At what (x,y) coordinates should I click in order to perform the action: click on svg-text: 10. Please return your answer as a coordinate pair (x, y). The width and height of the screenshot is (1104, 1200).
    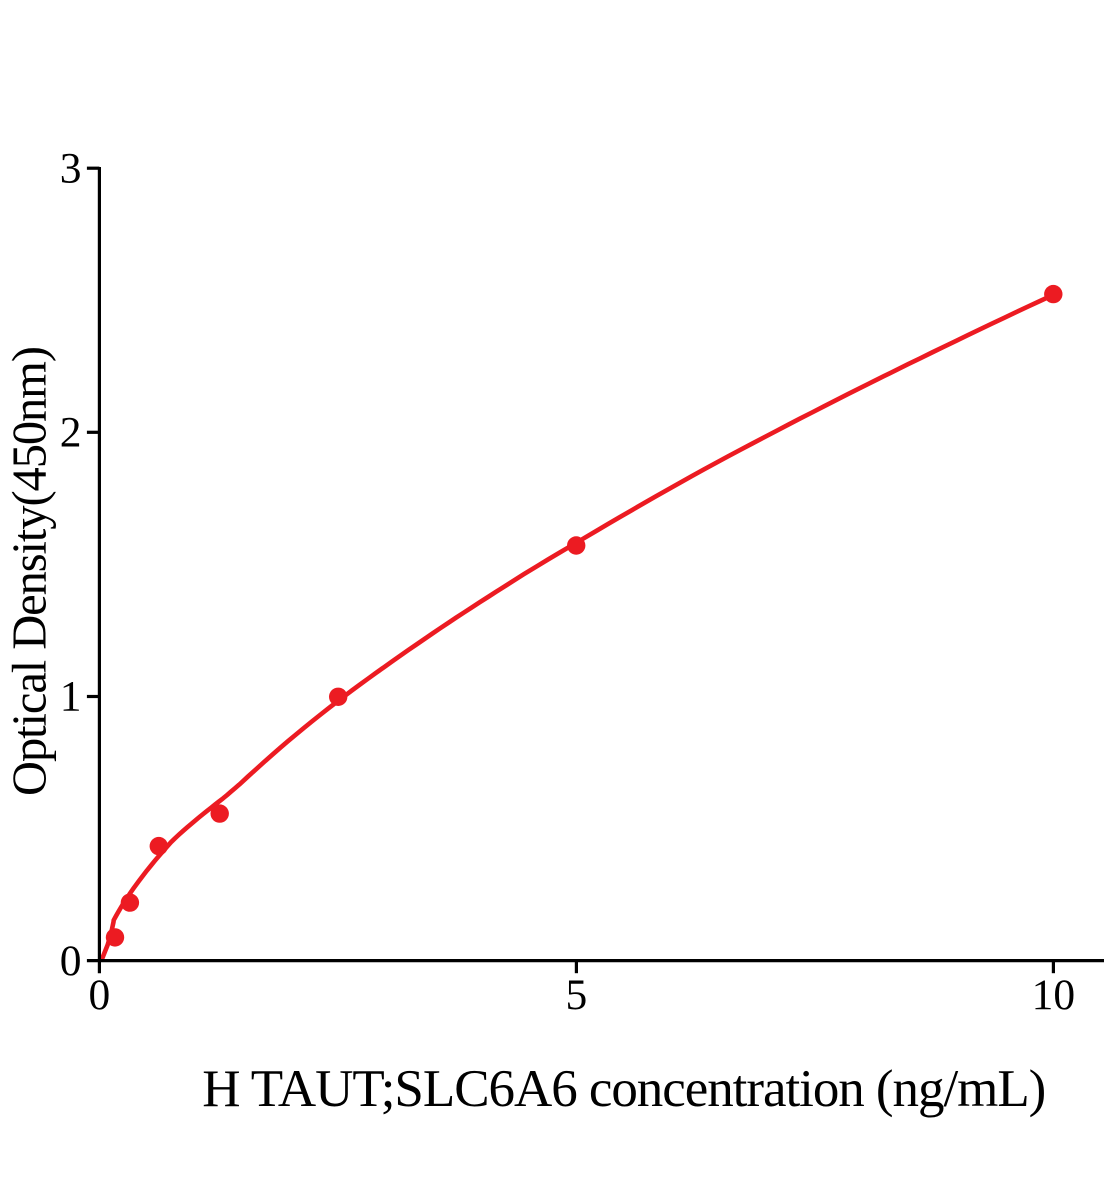
    Looking at the image, I should click on (1054, 995).